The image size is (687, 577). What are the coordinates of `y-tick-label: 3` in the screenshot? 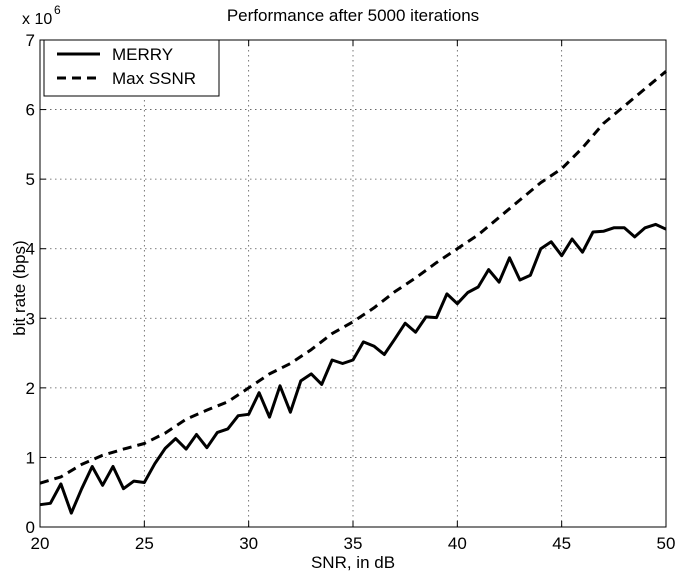 It's located at (30, 318).